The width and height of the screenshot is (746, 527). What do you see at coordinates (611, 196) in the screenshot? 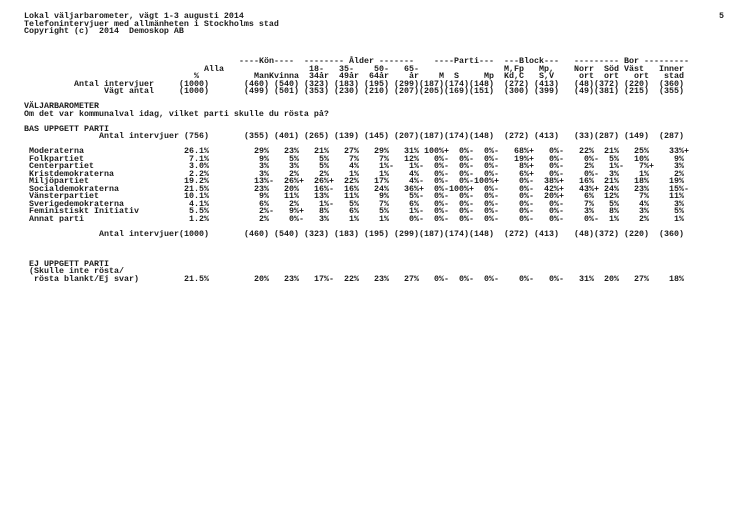
I see `value-cell: 12%` at bounding box center [611, 196].